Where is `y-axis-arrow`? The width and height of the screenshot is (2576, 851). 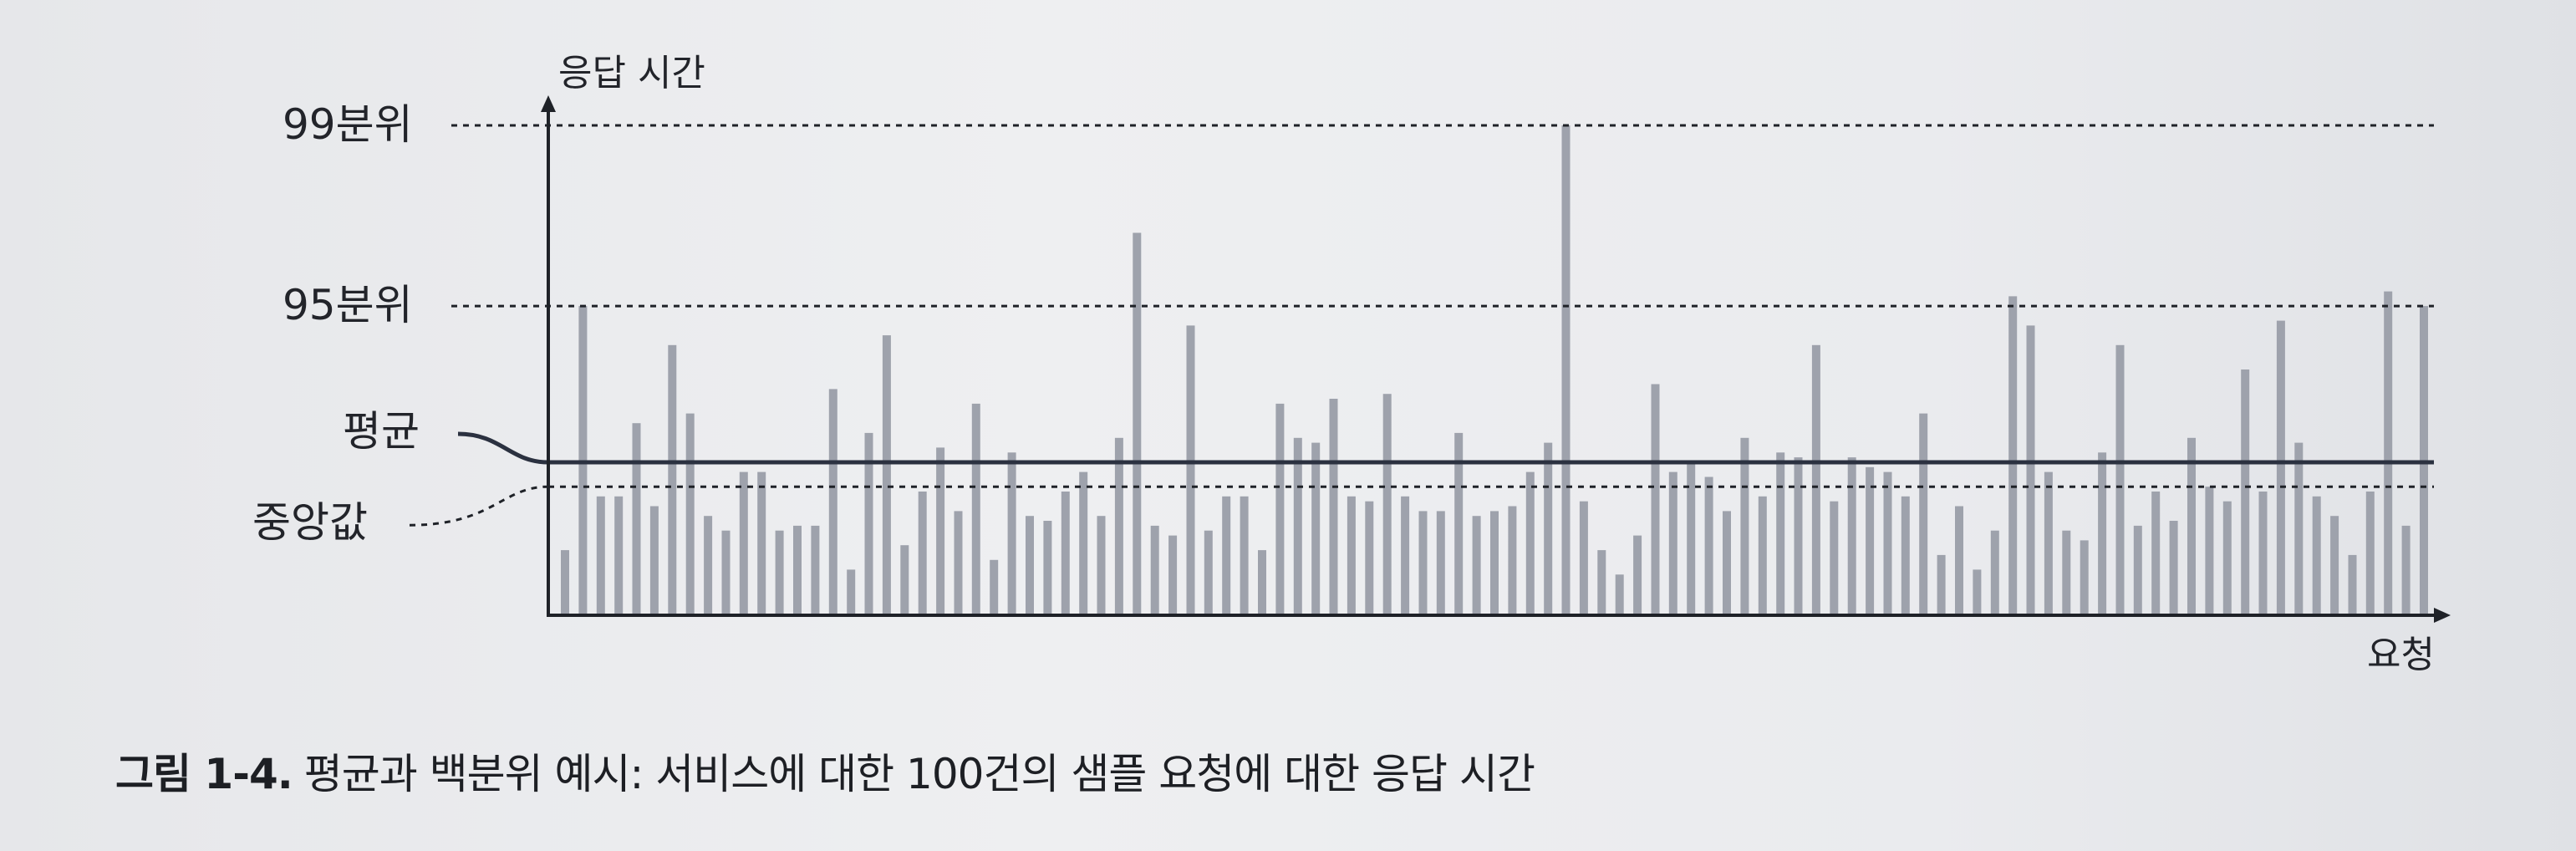
y-axis-arrow is located at coordinates (548, 103).